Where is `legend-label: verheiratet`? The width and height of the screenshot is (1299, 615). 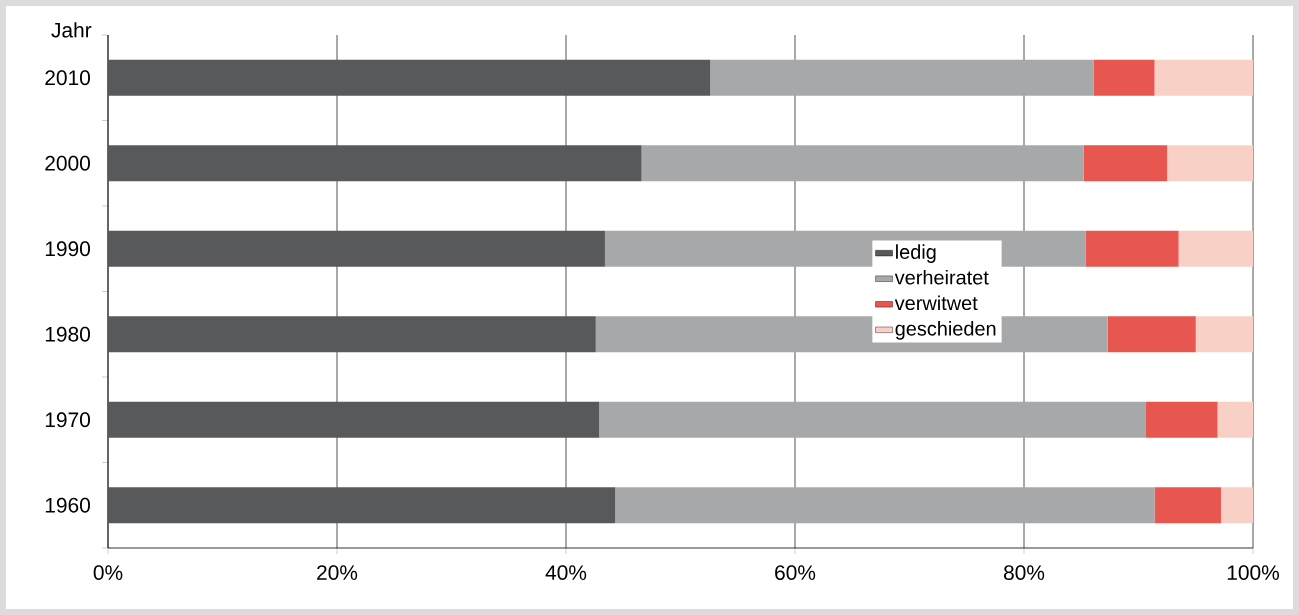 legend-label: verheiratet is located at coordinates (941, 277).